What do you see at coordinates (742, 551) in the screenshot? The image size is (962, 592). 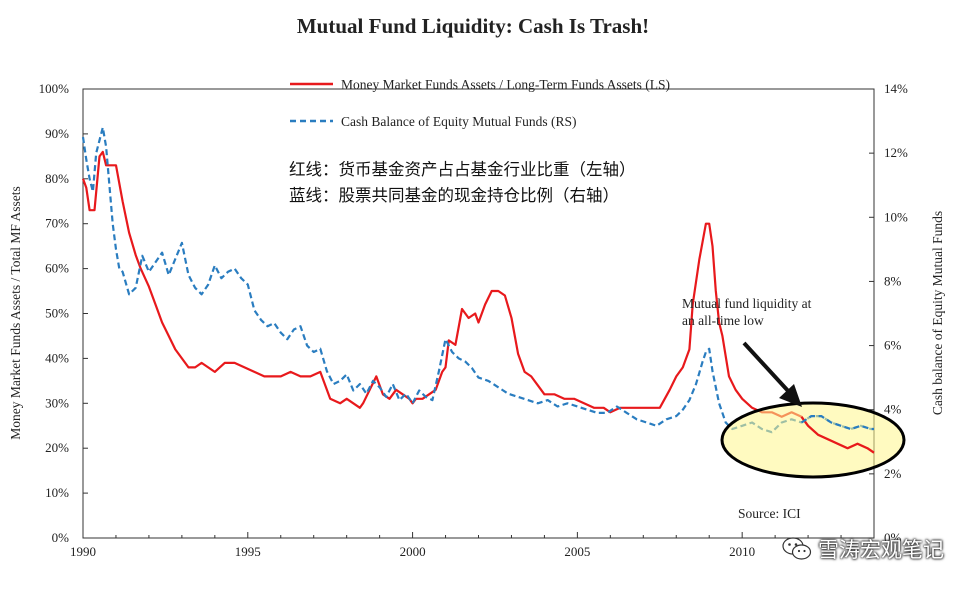 I see `x-tick-label: 2010` at bounding box center [742, 551].